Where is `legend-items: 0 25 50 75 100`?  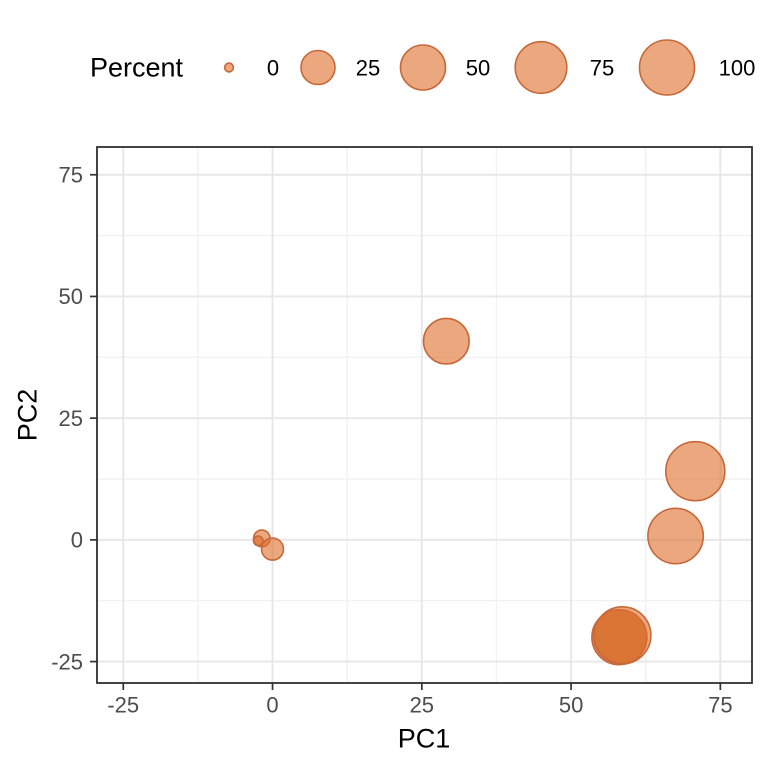
legend-items: 0 25 50 75 100 is located at coordinates (489, 67).